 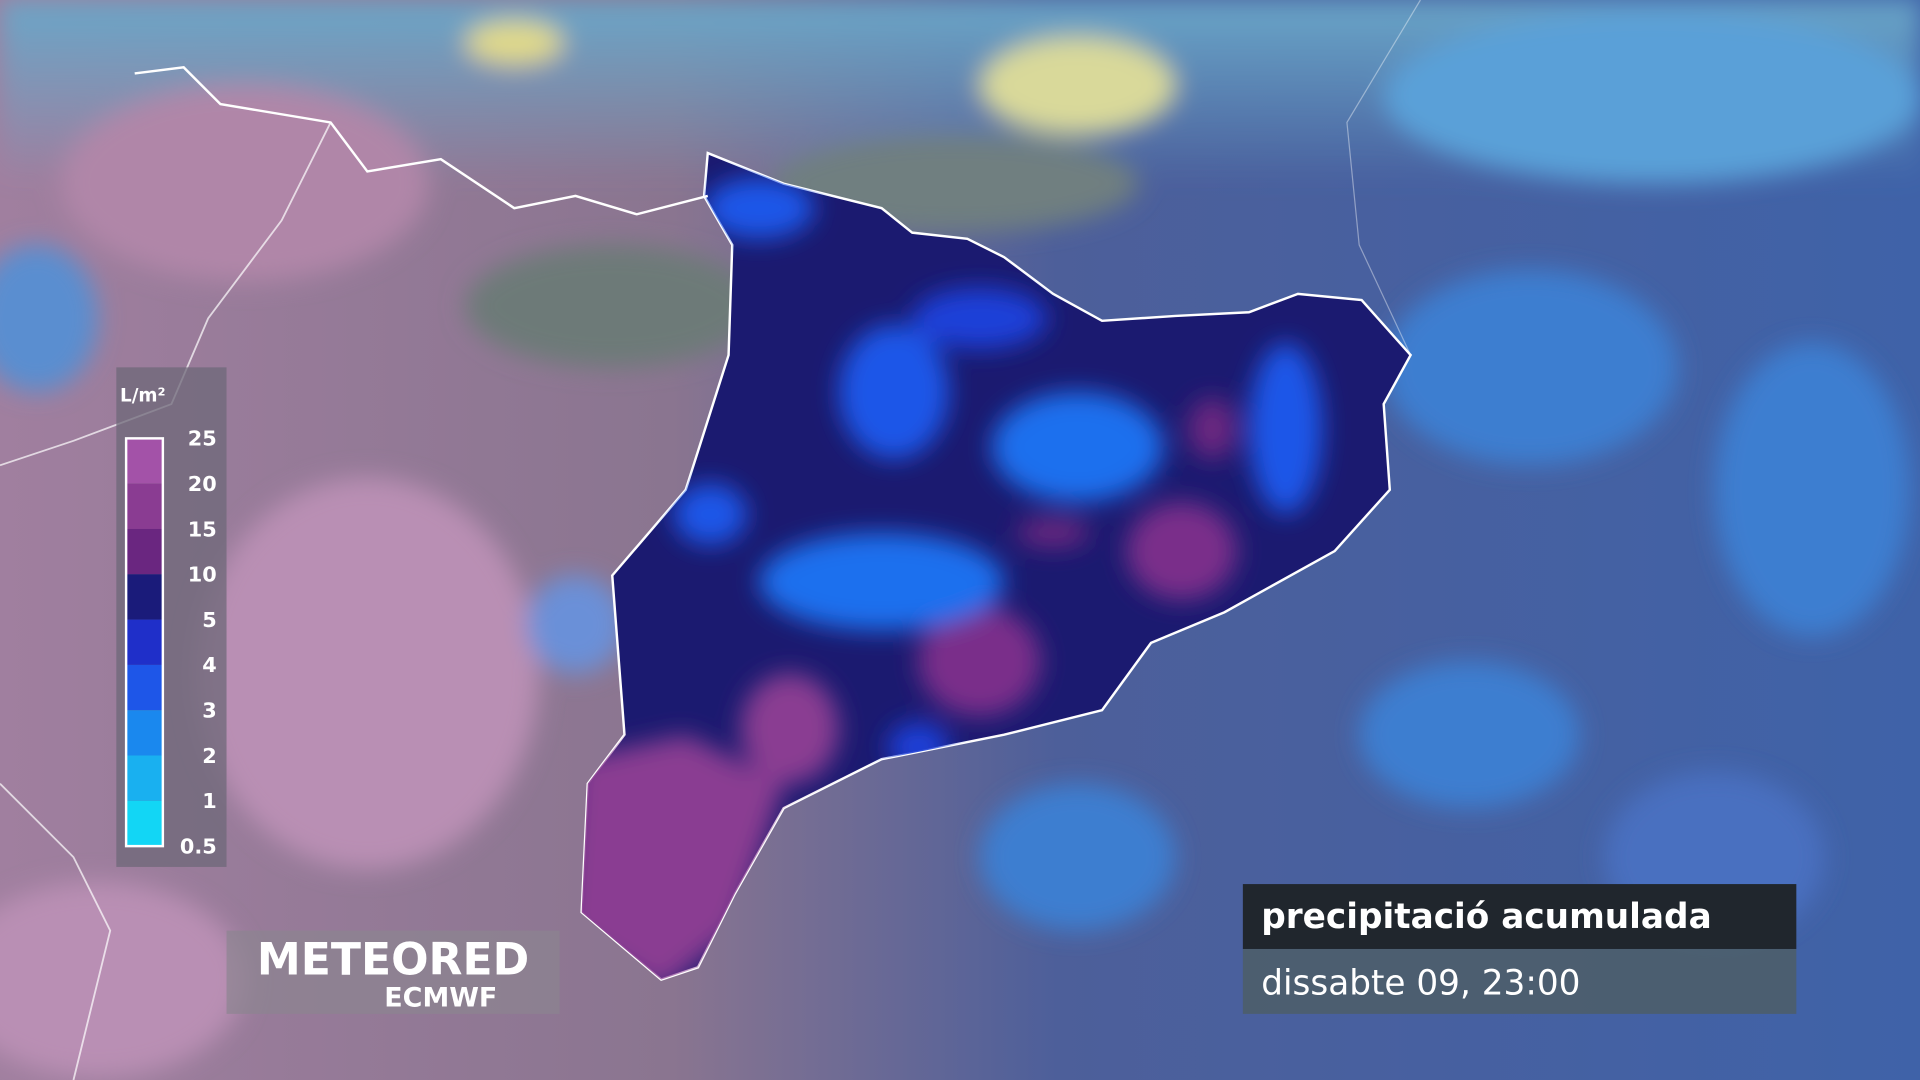 I want to click on caption-time-panel, so click(x=1519, y=981).